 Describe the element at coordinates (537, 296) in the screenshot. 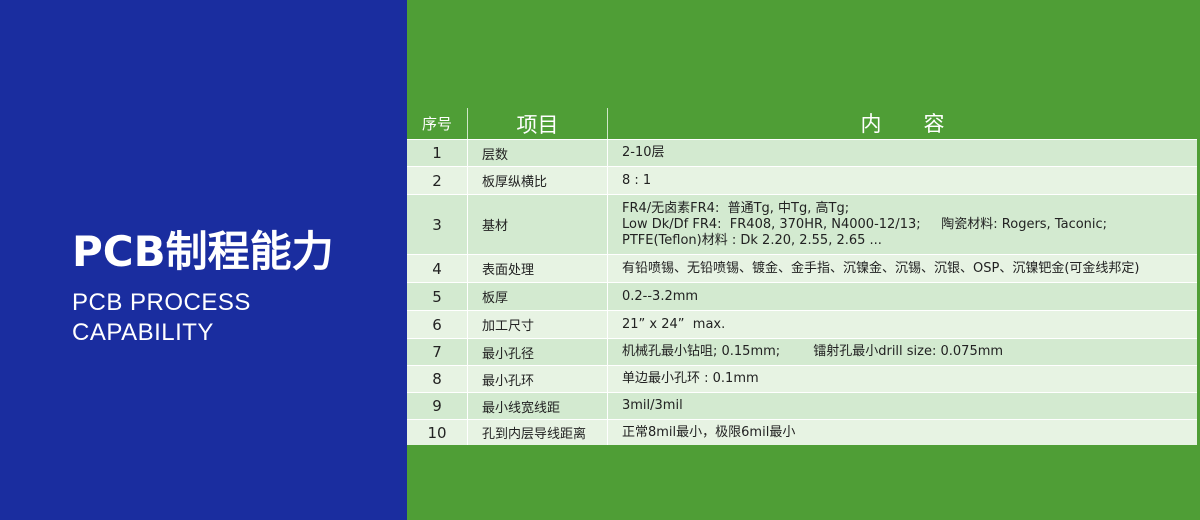

I see `row-item: 板厚` at that location.